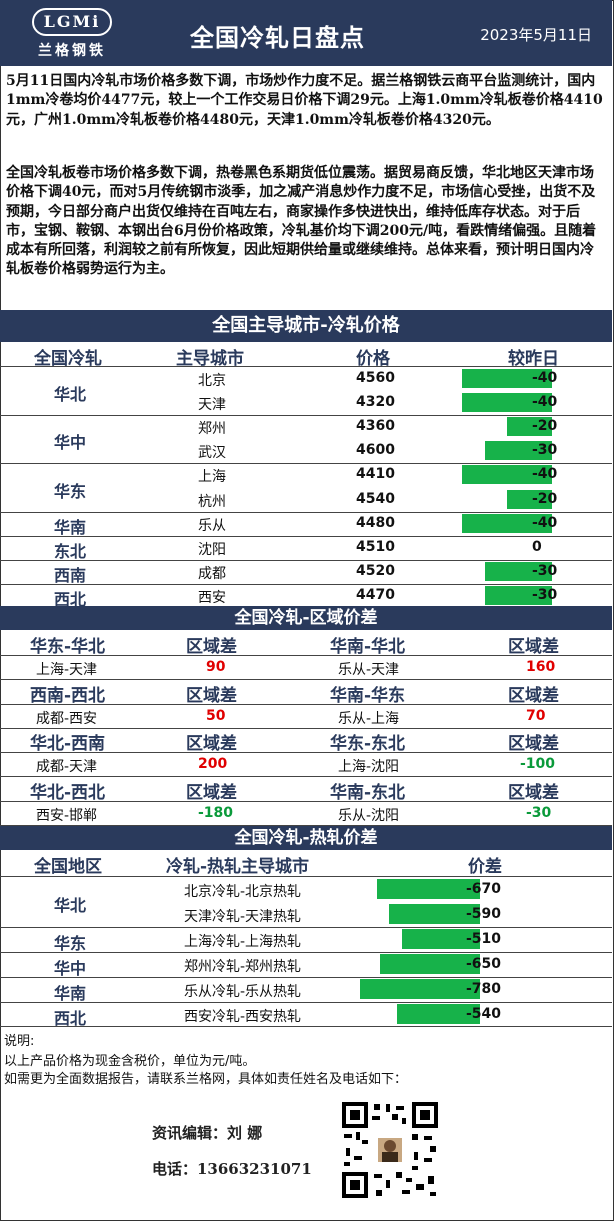 The image size is (614, 1221). Describe the element at coordinates (375, 546) in the screenshot. I see `price-value: 4510` at that location.